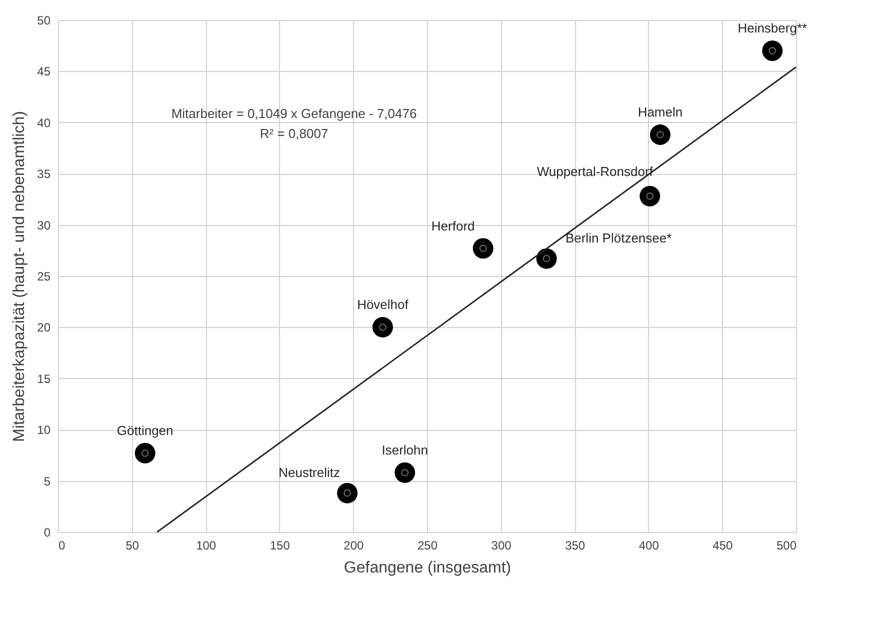  What do you see at coordinates (405, 450) in the screenshot?
I see `annotation: Iserlohn` at bounding box center [405, 450].